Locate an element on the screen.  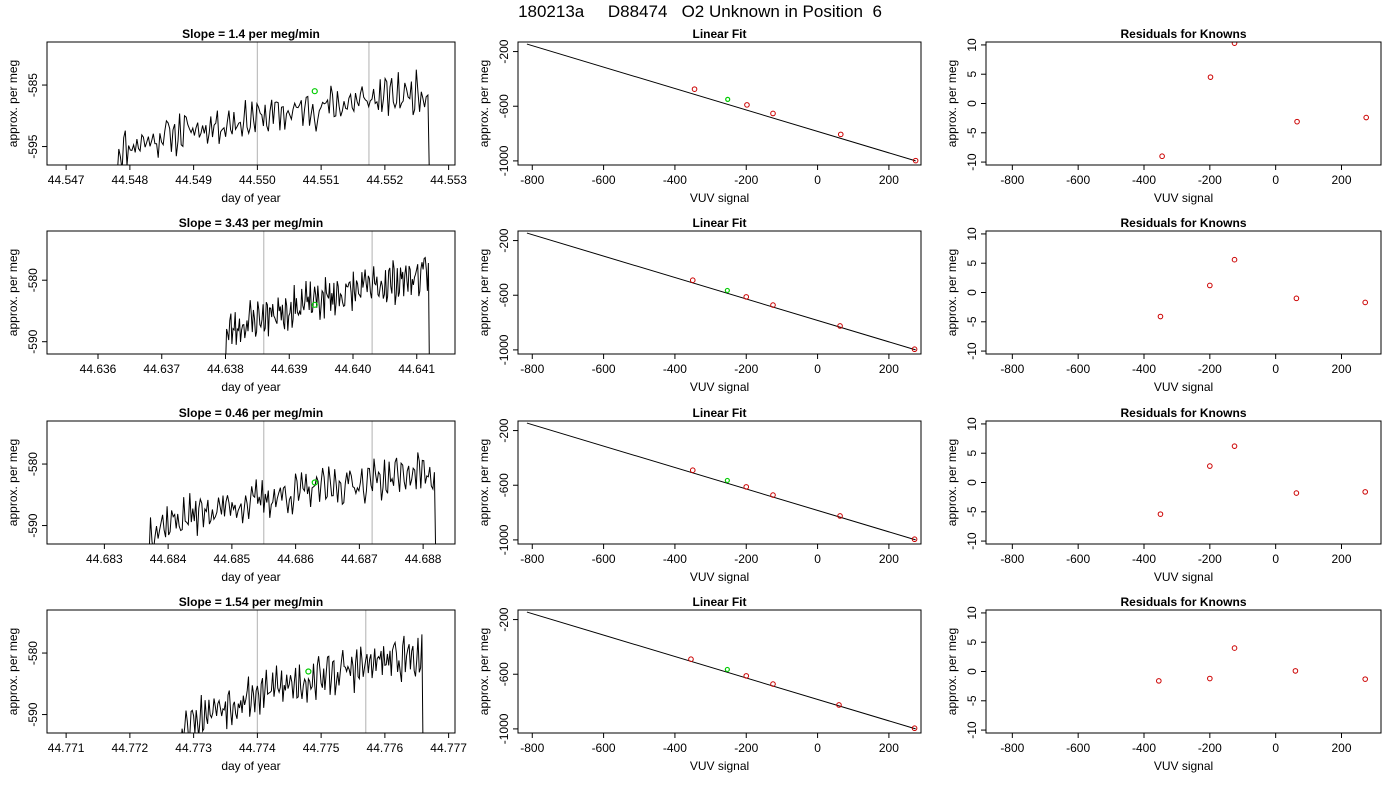
y-tick-label: -595 is located at coordinates (33, 146).